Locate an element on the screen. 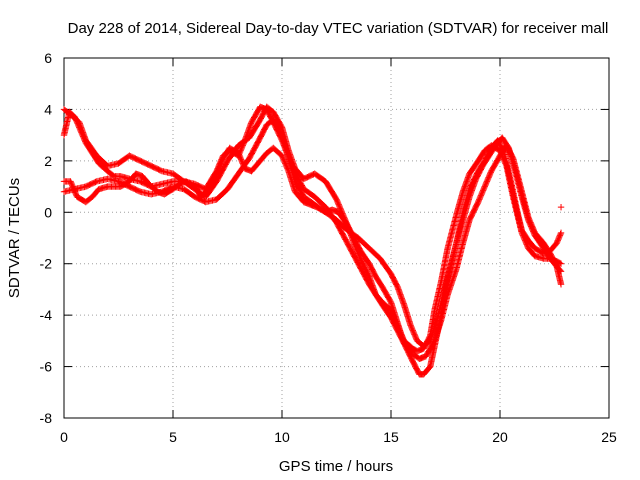 This screenshot has width=640, height=480. y-tick-label: -4 is located at coordinates (46, 315).